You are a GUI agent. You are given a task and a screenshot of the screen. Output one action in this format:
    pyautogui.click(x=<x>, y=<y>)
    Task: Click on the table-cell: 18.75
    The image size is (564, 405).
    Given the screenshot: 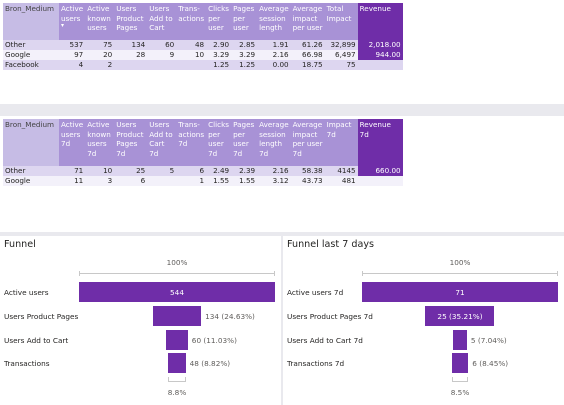 What is the action you would take?
    pyautogui.click(x=307, y=65)
    